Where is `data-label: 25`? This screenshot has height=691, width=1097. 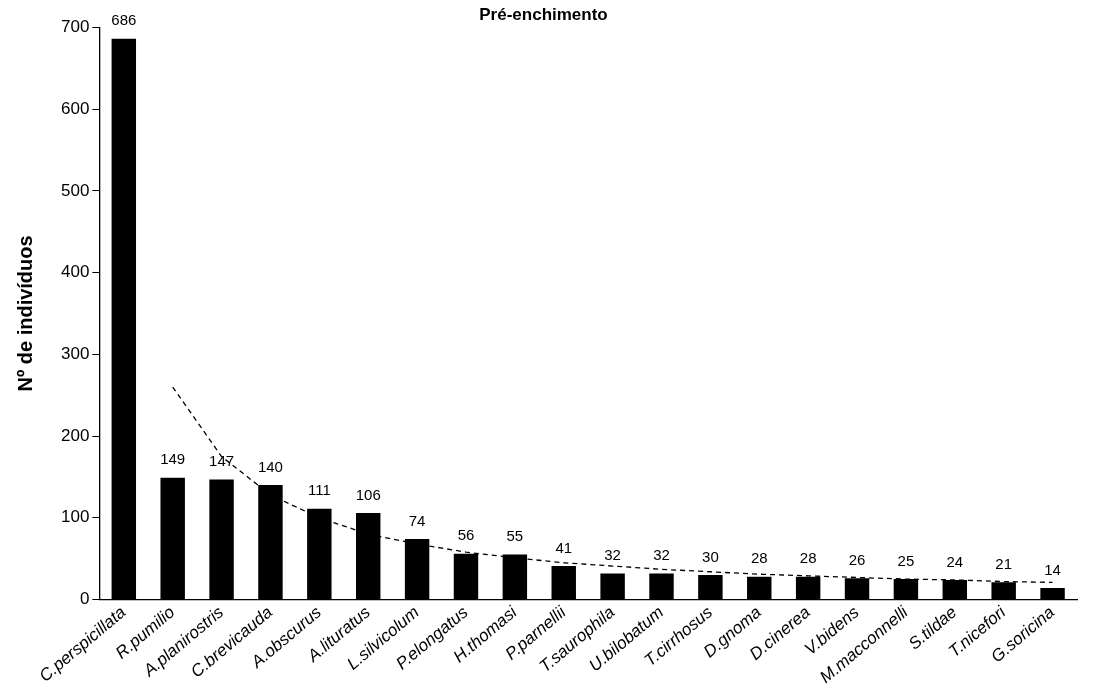
data-label: 25 is located at coordinates (906, 560).